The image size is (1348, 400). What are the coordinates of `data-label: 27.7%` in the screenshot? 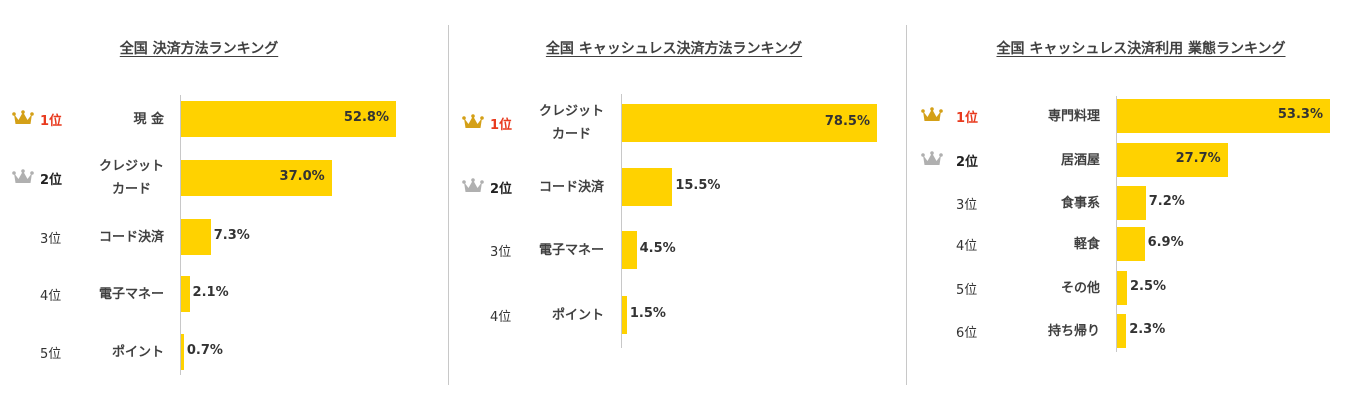 It's located at (1198, 158).